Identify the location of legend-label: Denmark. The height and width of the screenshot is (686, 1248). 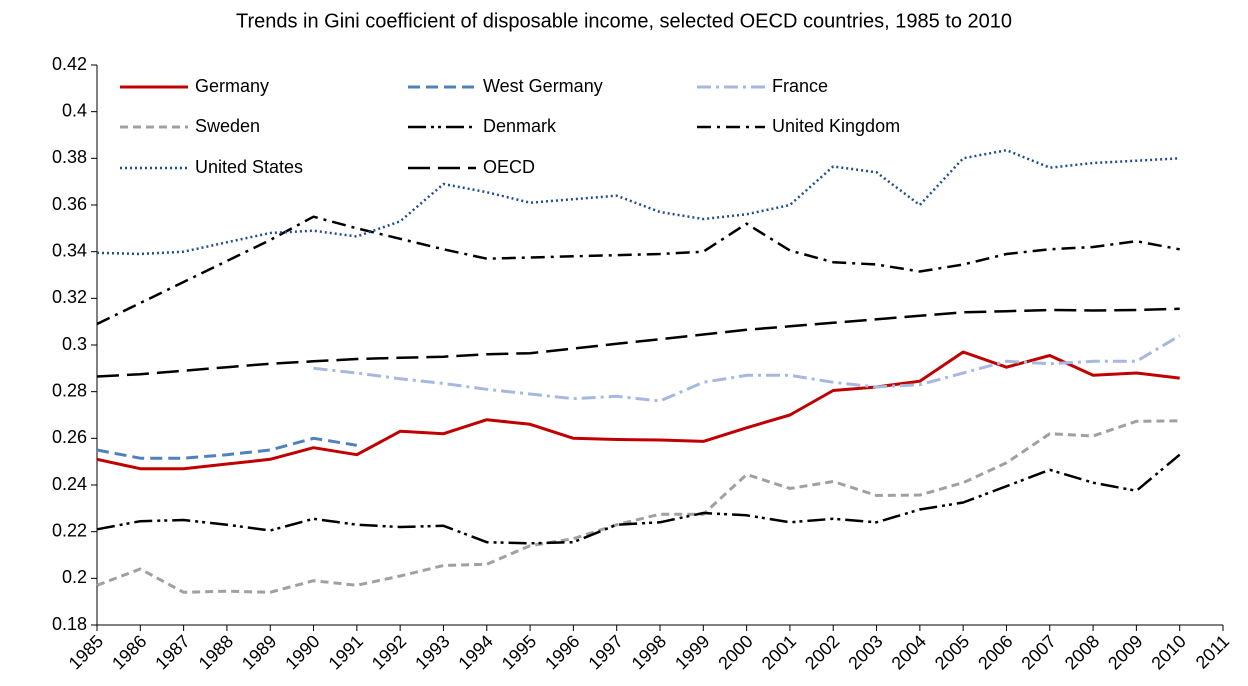
(520, 126).